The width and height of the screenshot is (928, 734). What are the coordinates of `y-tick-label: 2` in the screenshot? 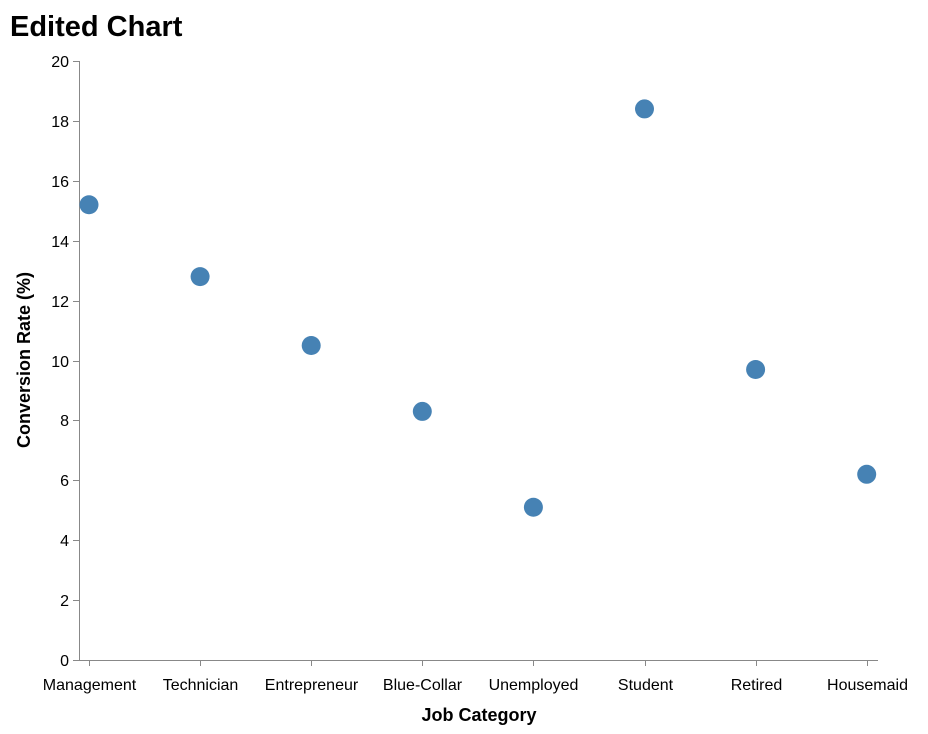 It's located at (64, 601).